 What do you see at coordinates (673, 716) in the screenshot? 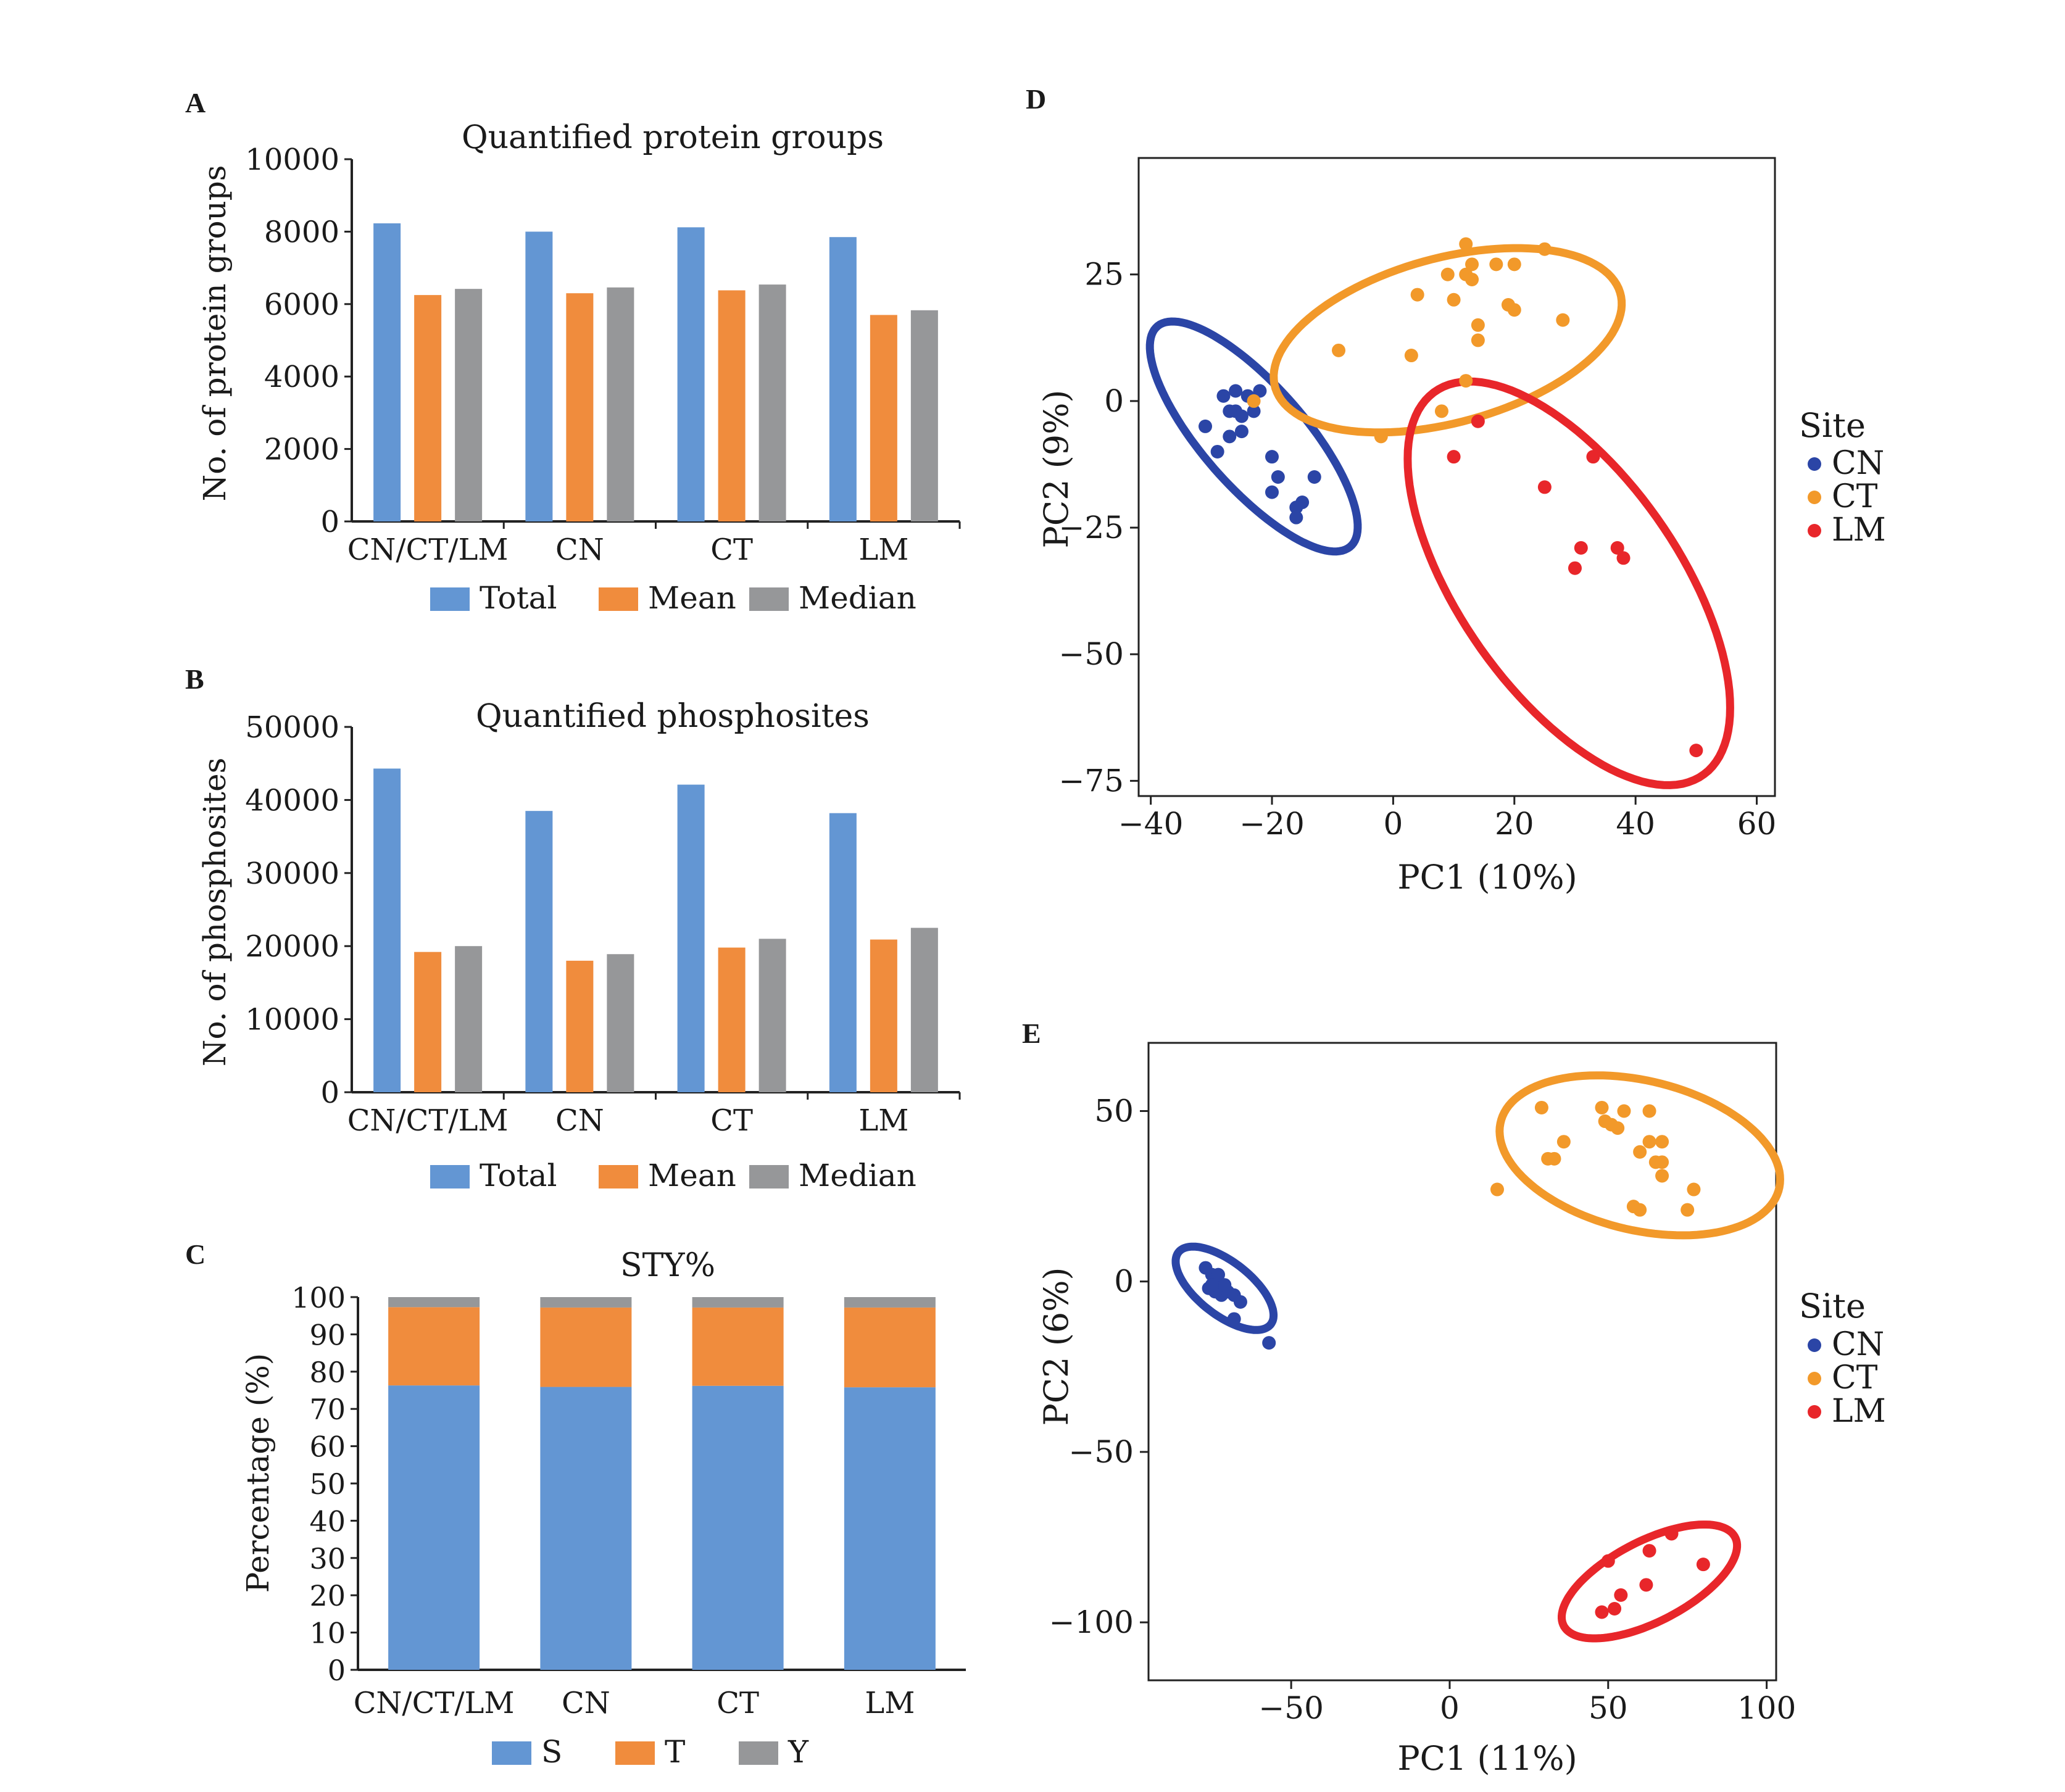
I see `chart-title-b: Quantified phosphosites` at bounding box center [673, 716].